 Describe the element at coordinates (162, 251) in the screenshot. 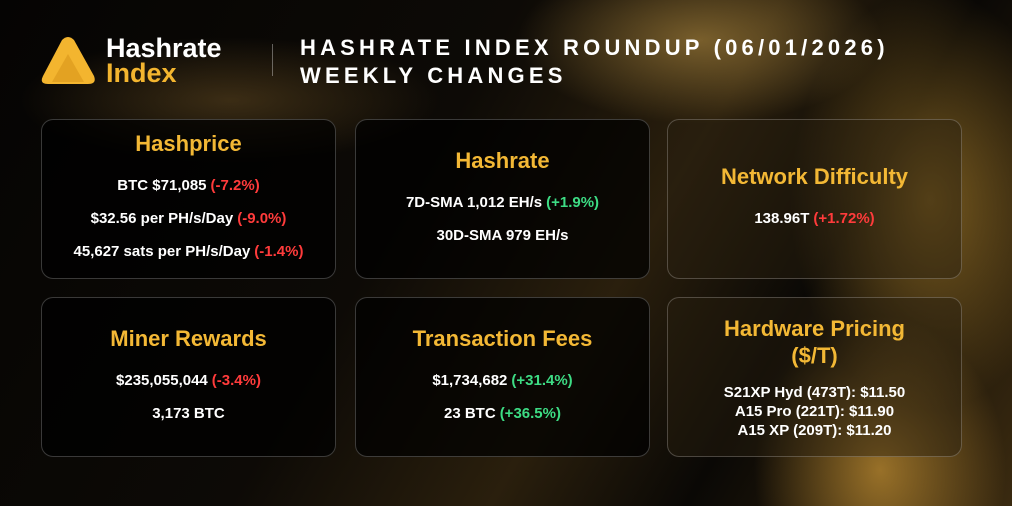

I see `stat-text: 45,627 sats per PH/s/Day` at that location.